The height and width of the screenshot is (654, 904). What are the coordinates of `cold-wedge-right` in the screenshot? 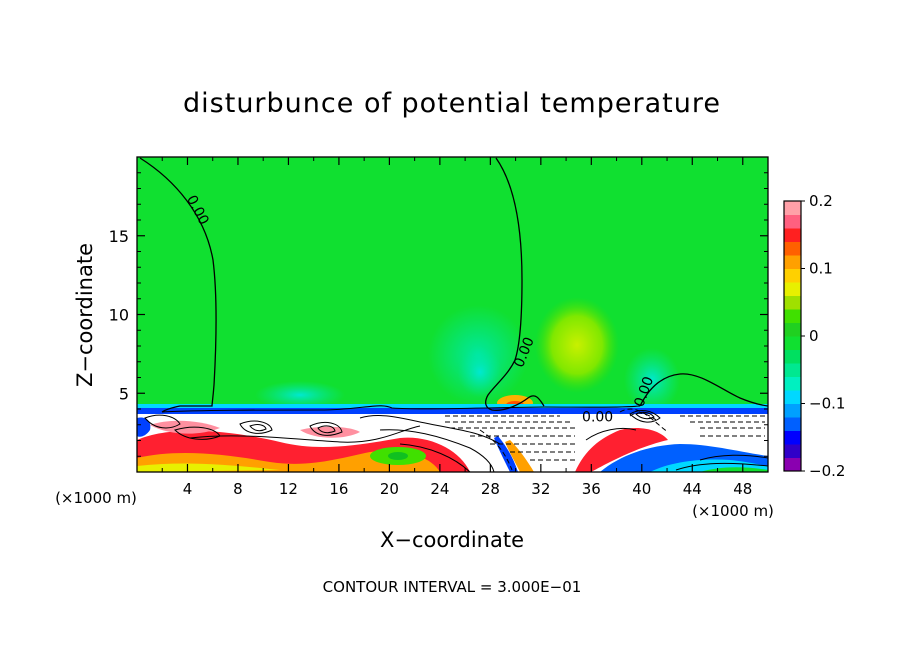 It's located at (621, 450).